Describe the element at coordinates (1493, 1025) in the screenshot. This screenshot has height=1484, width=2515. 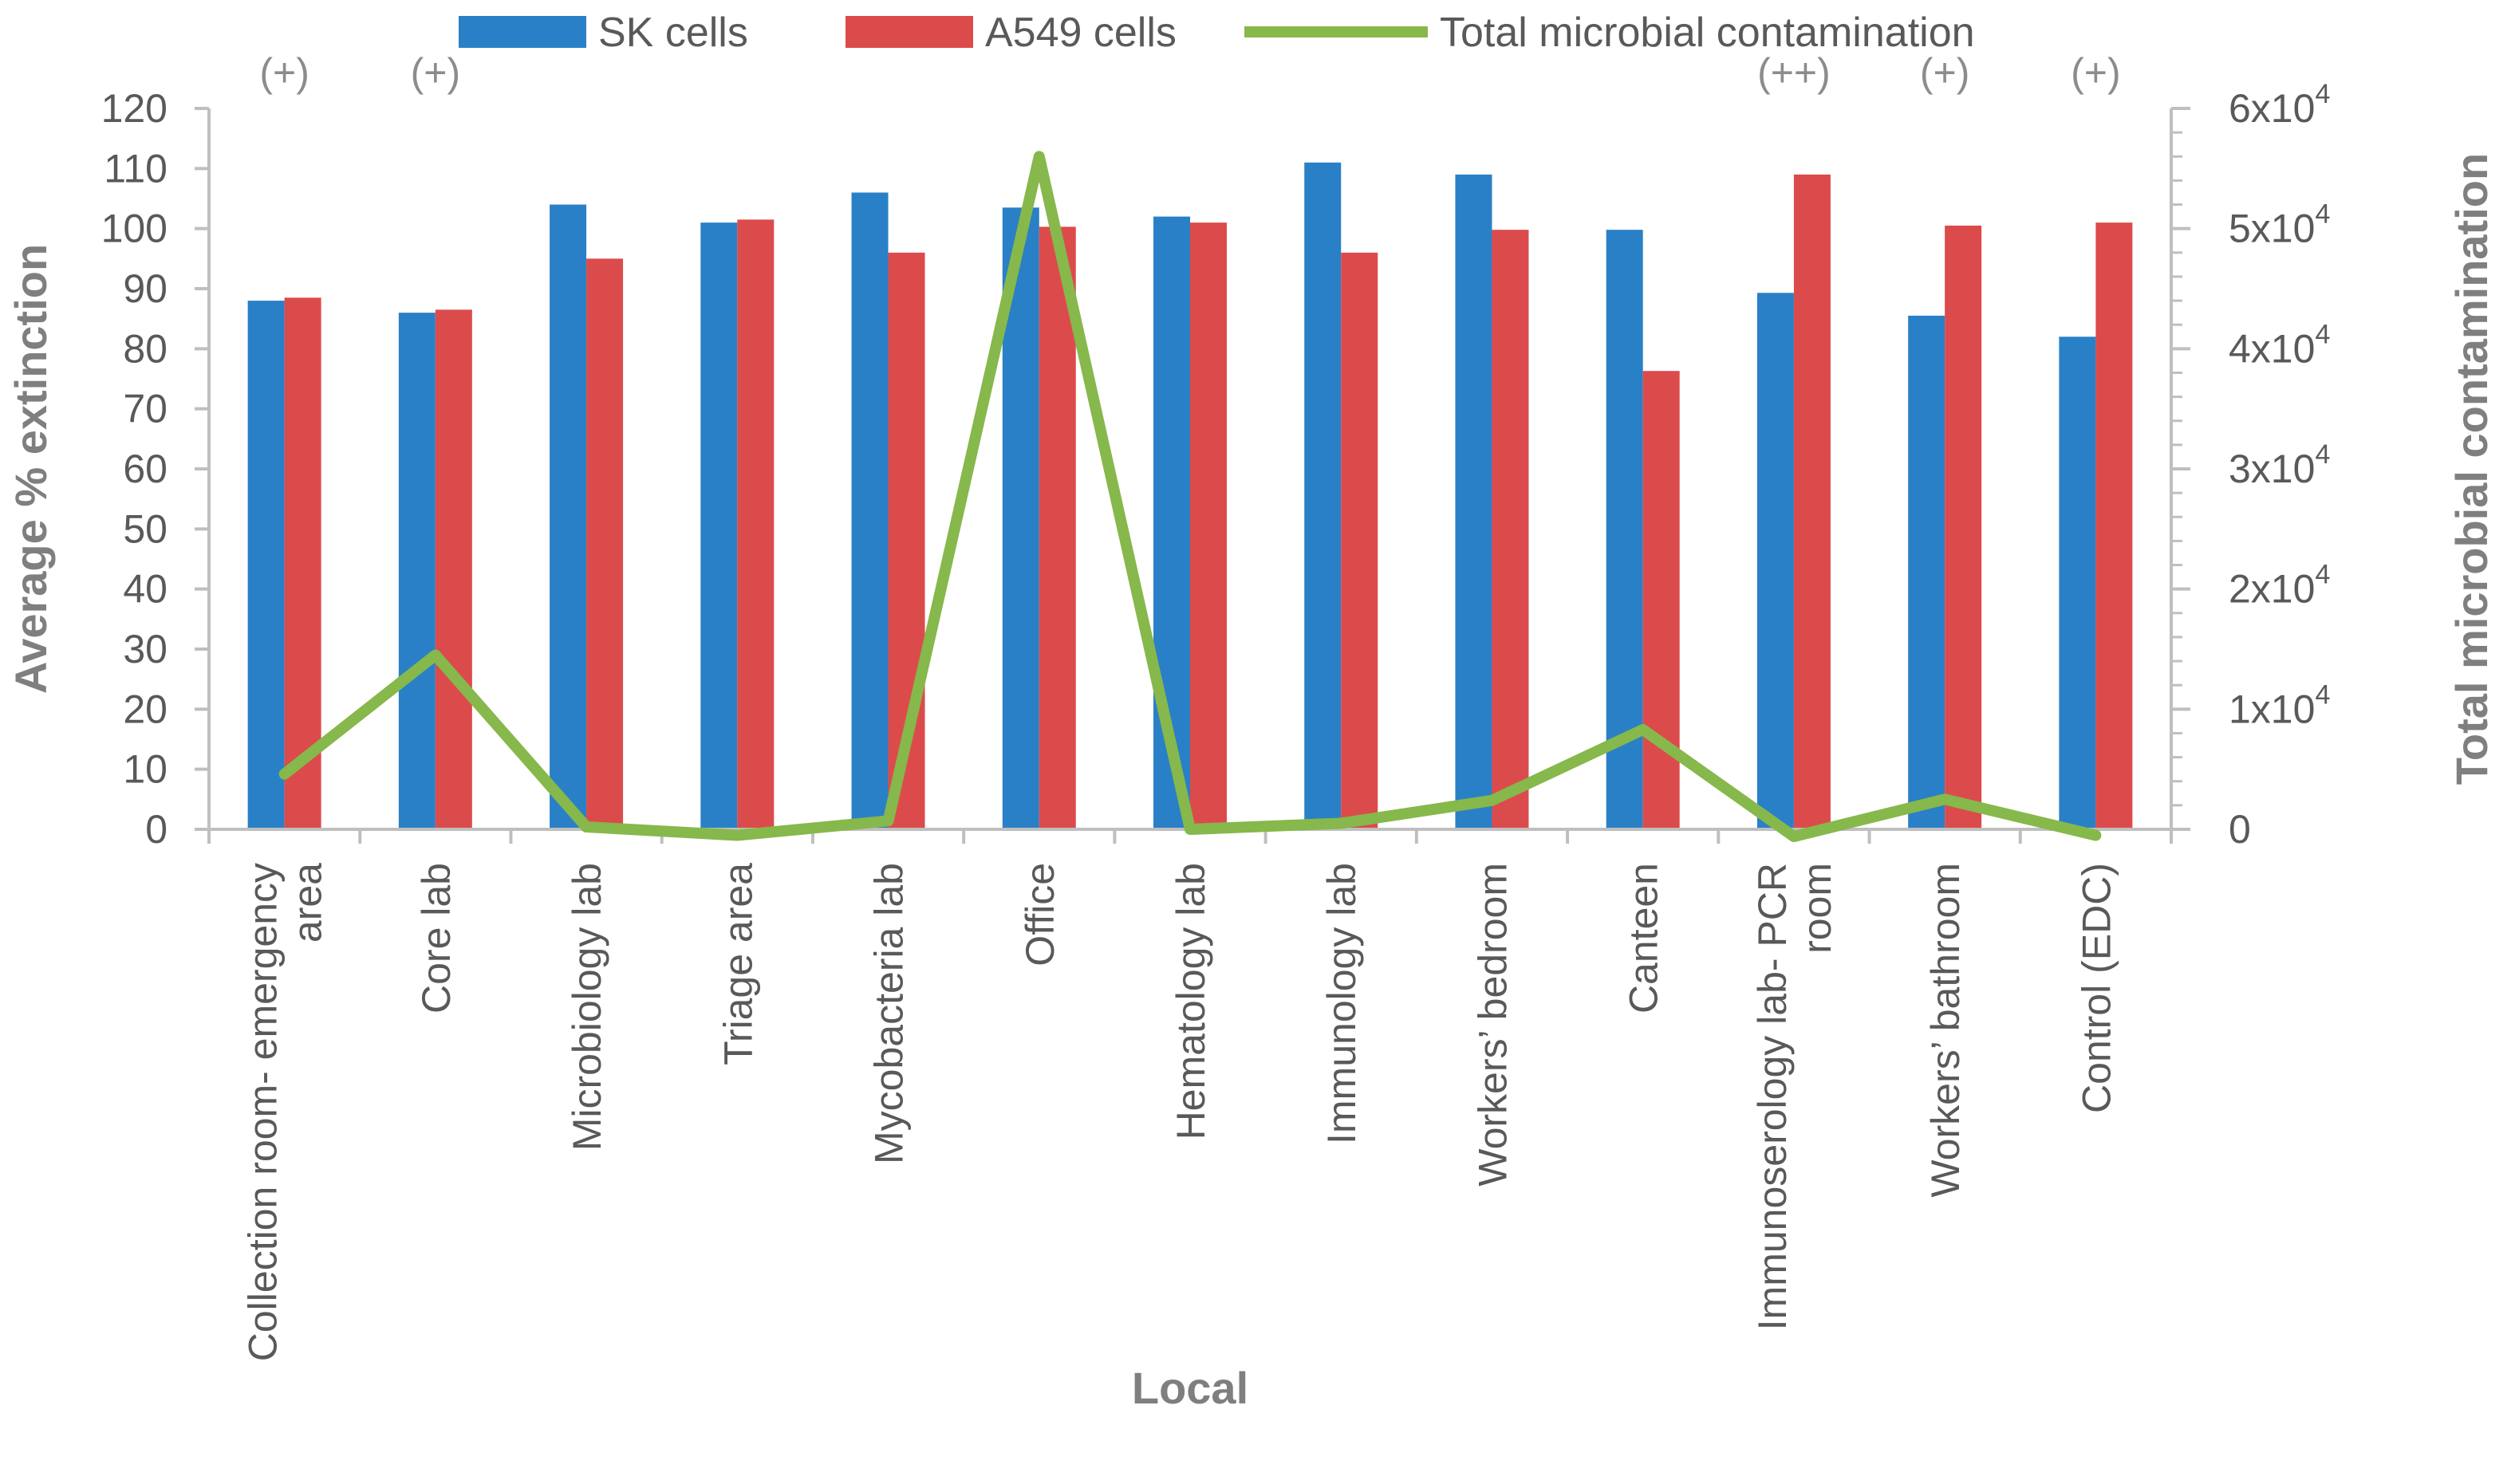
I see `x-category-label: Workers’ bedroom` at that location.